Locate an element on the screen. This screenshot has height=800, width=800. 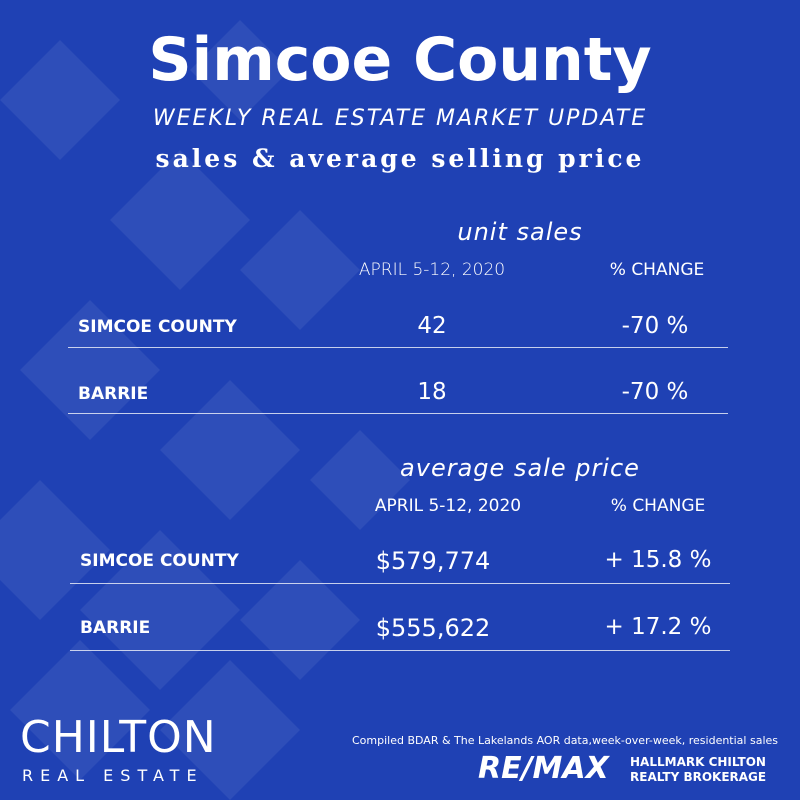
title: Simcoe County is located at coordinates (400, 60).